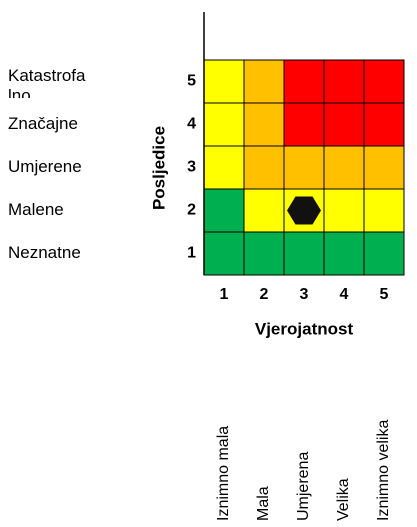  Describe the element at coordinates (43, 123) in the screenshot. I see `y-label: Značajne` at that location.